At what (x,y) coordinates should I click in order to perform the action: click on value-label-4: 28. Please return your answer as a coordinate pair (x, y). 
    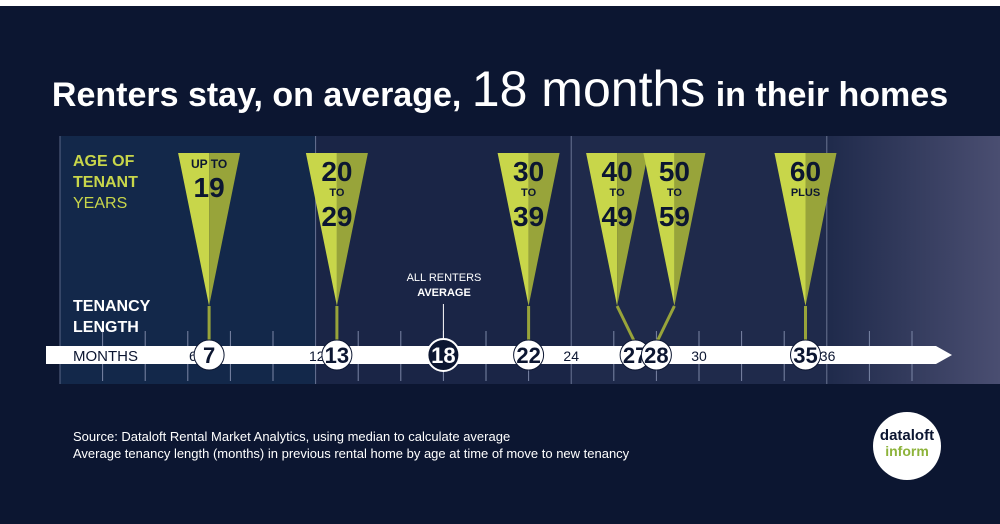
    Looking at the image, I should click on (656, 355).